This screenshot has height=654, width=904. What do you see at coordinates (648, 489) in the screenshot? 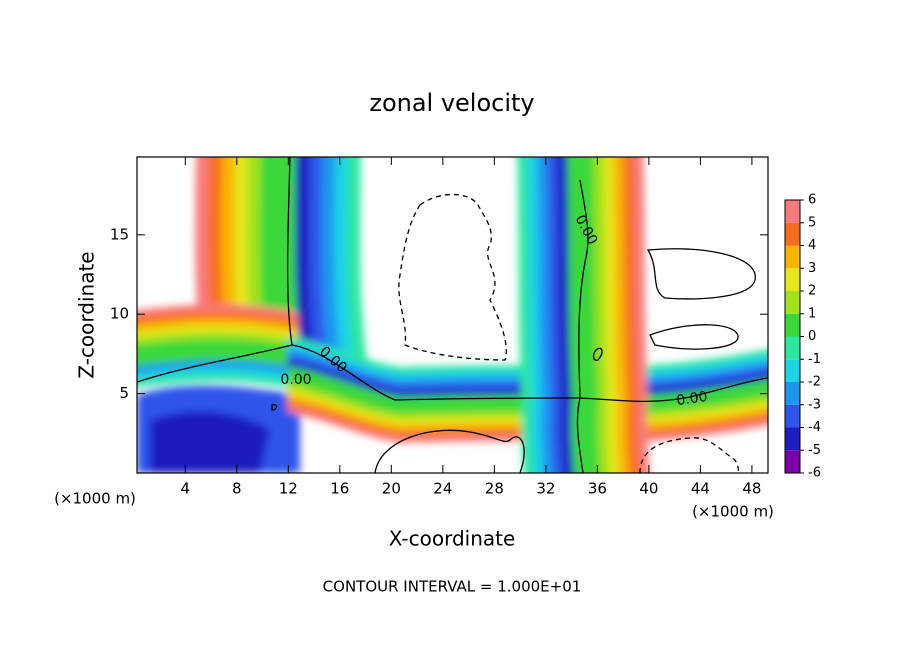
I see `x-tick-label: 40` at bounding box center [648, 489].